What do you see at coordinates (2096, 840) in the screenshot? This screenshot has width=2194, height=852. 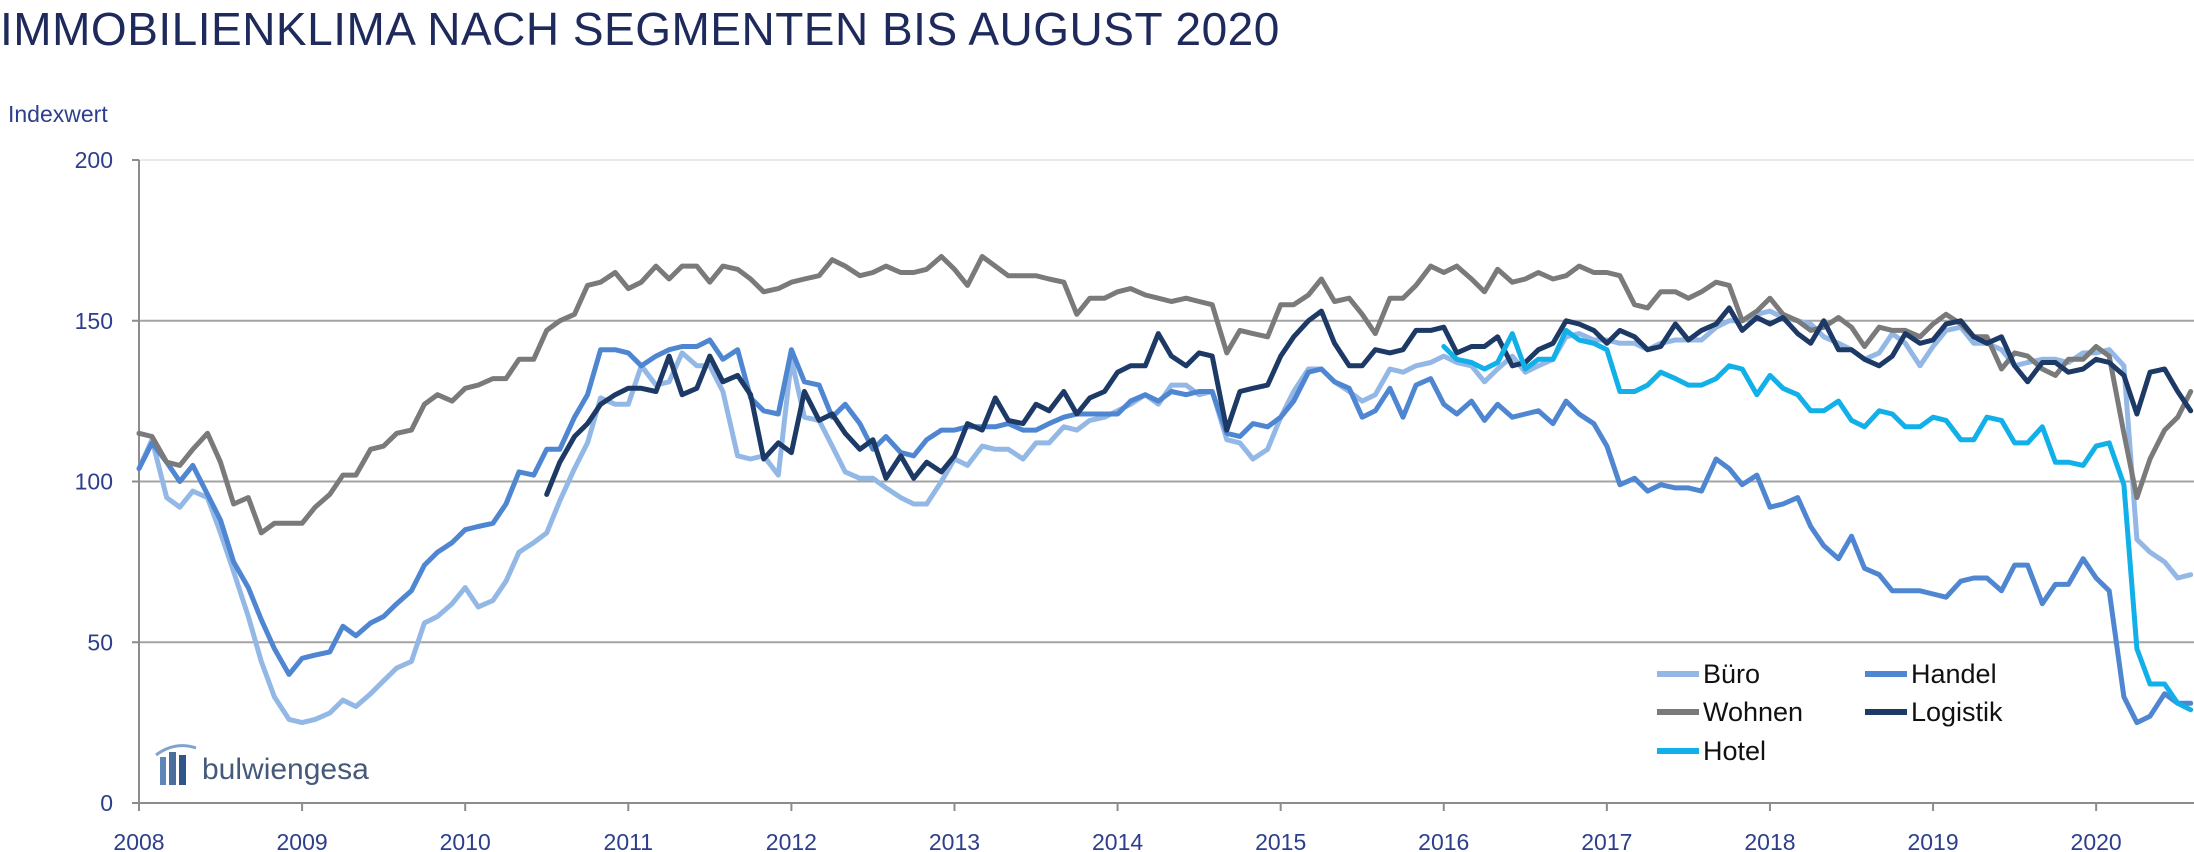 I see `x-tick-label: 2020` at bounding box center [2096, 840].